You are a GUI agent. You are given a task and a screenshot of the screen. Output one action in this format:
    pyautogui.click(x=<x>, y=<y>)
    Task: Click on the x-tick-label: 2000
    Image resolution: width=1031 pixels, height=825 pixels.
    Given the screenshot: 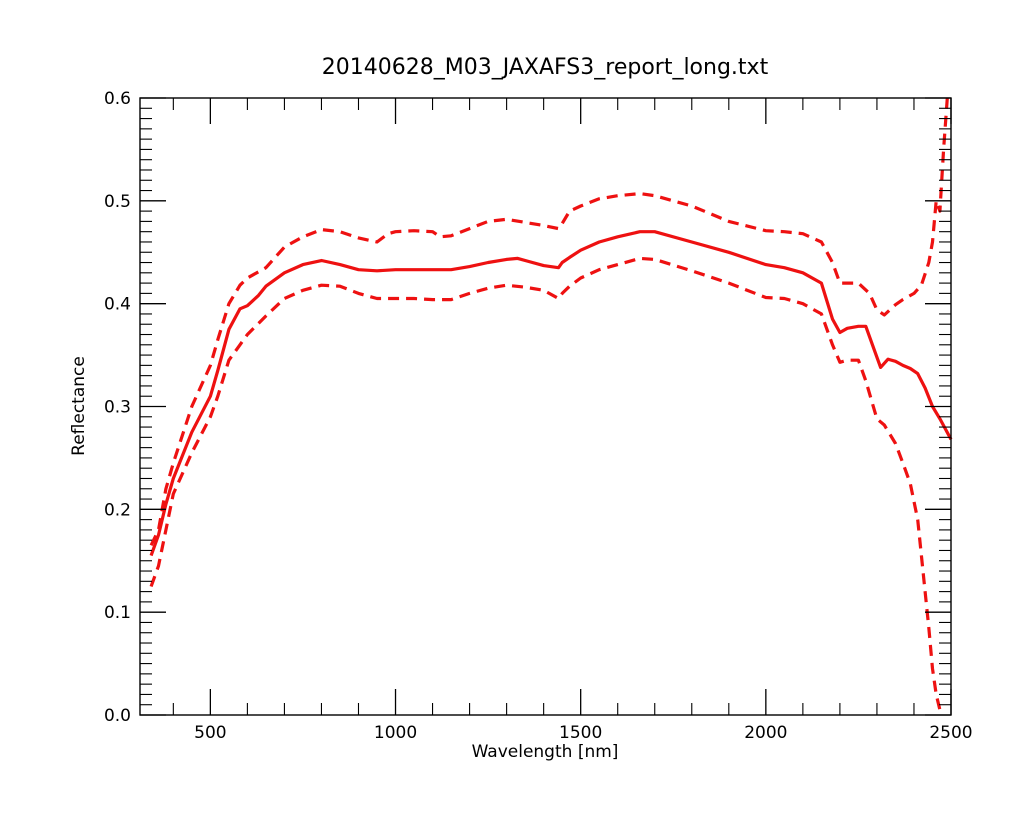 What is the action you would take?
    pyautogui.click(x=765, y=733)
    